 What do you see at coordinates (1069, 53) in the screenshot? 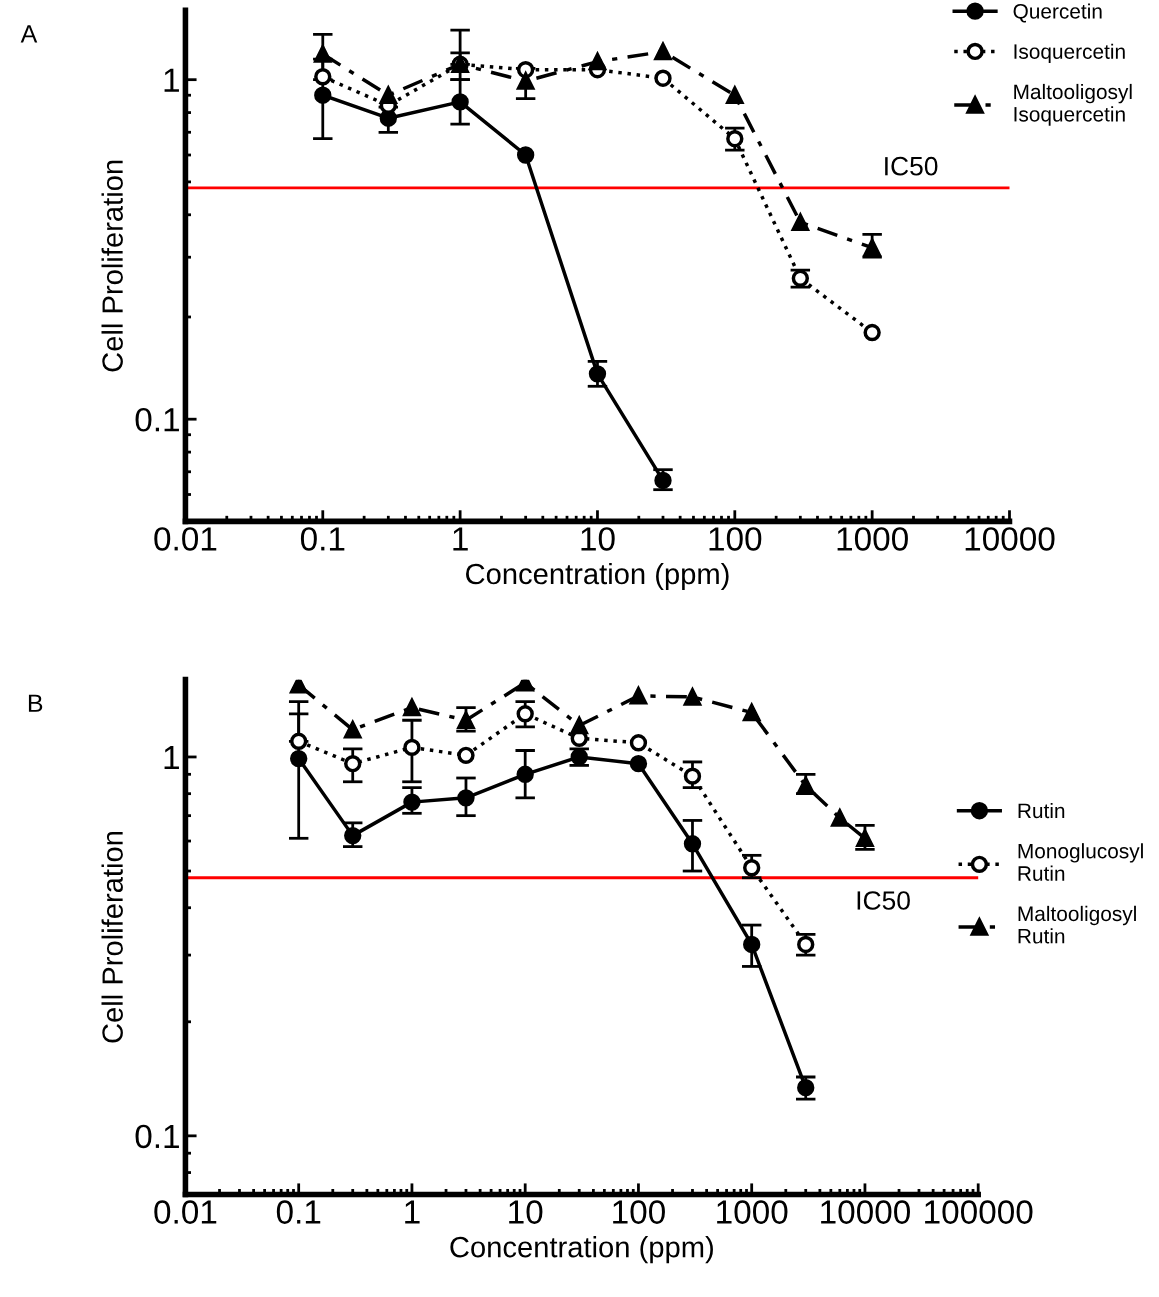
I see `legend-label: Isoquercetin` at bounding box center [1069, 53].